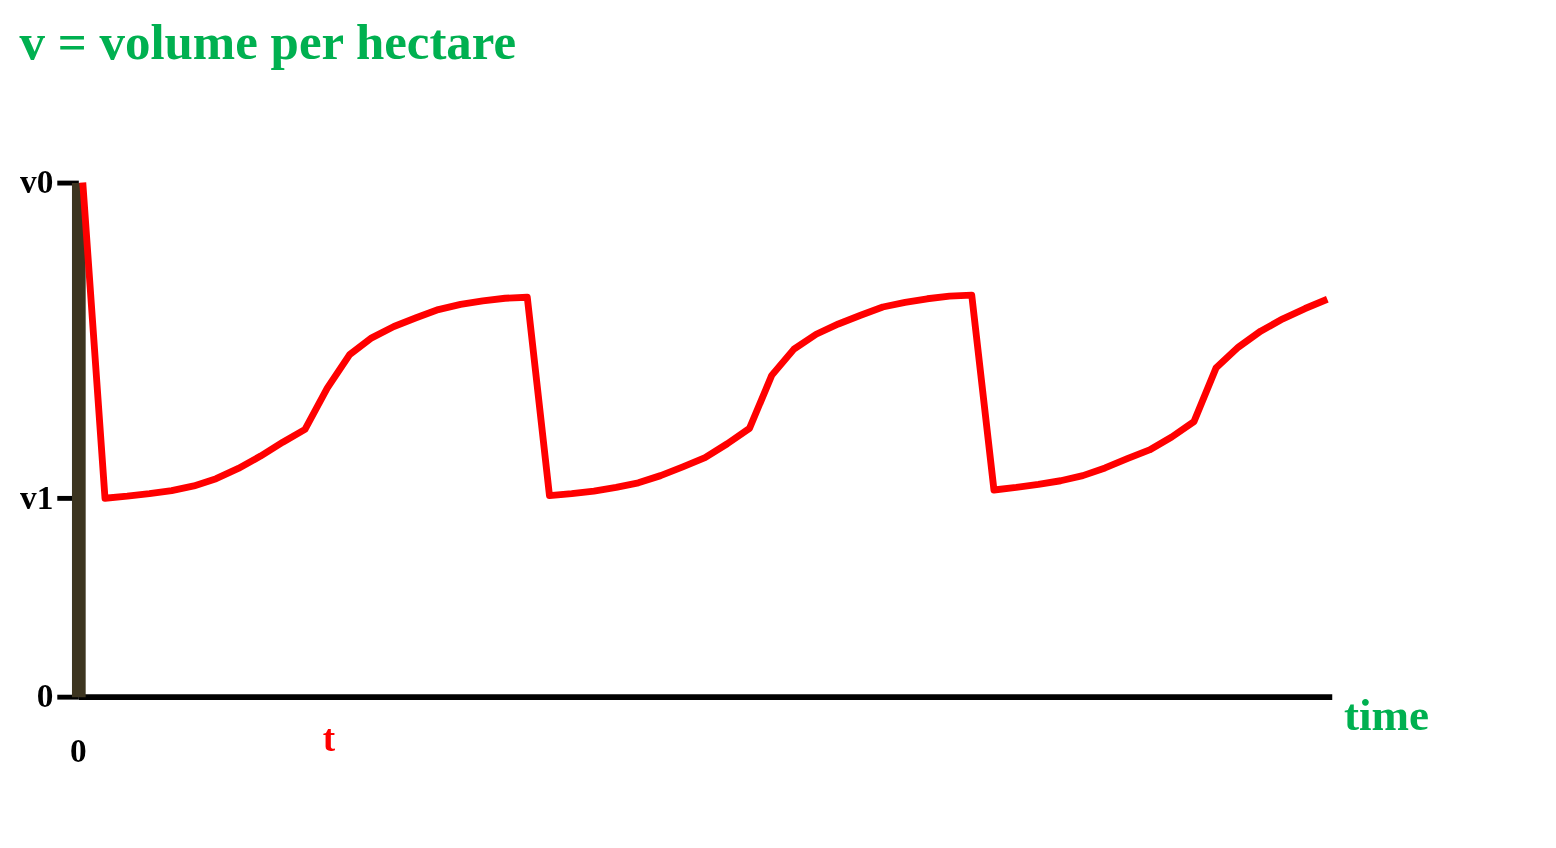  I want to click on chart-title: v = volume per hectare, so click(268, 42).